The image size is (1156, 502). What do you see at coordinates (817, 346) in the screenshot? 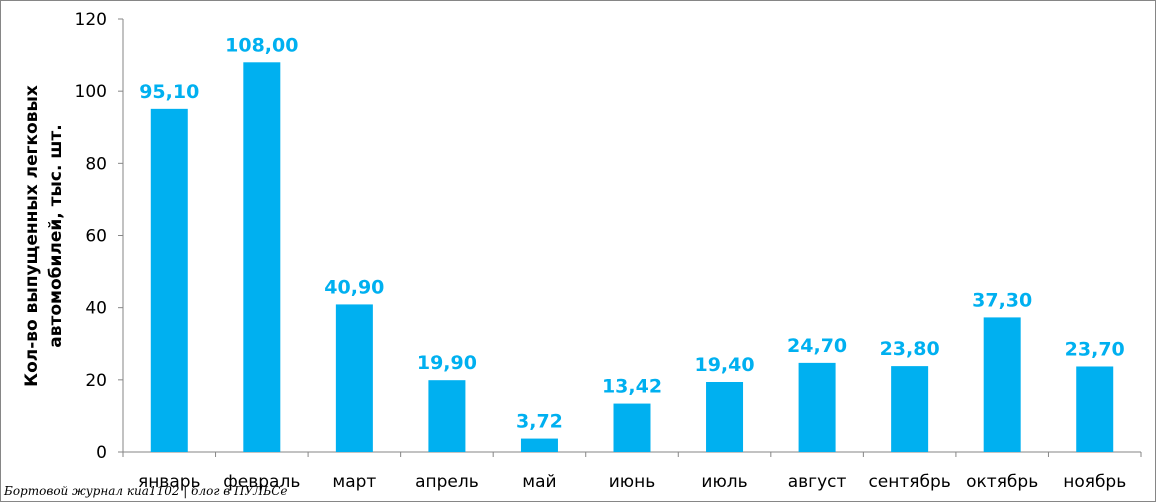
I see `data-label: 24,70` at bounding box center [817, 346].